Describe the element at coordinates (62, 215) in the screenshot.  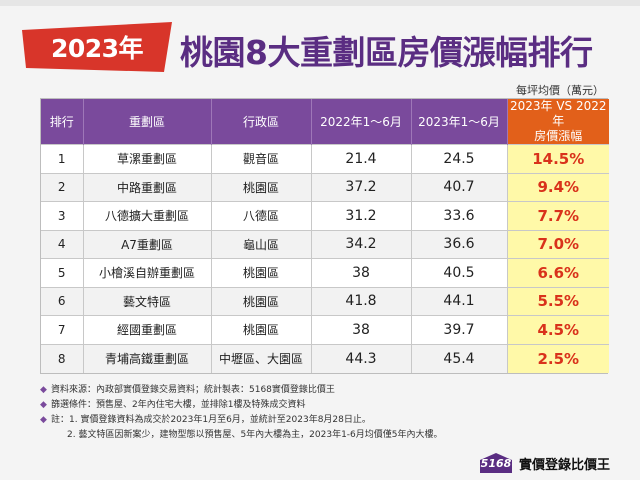
I see `rank-cell: 3` at that location.